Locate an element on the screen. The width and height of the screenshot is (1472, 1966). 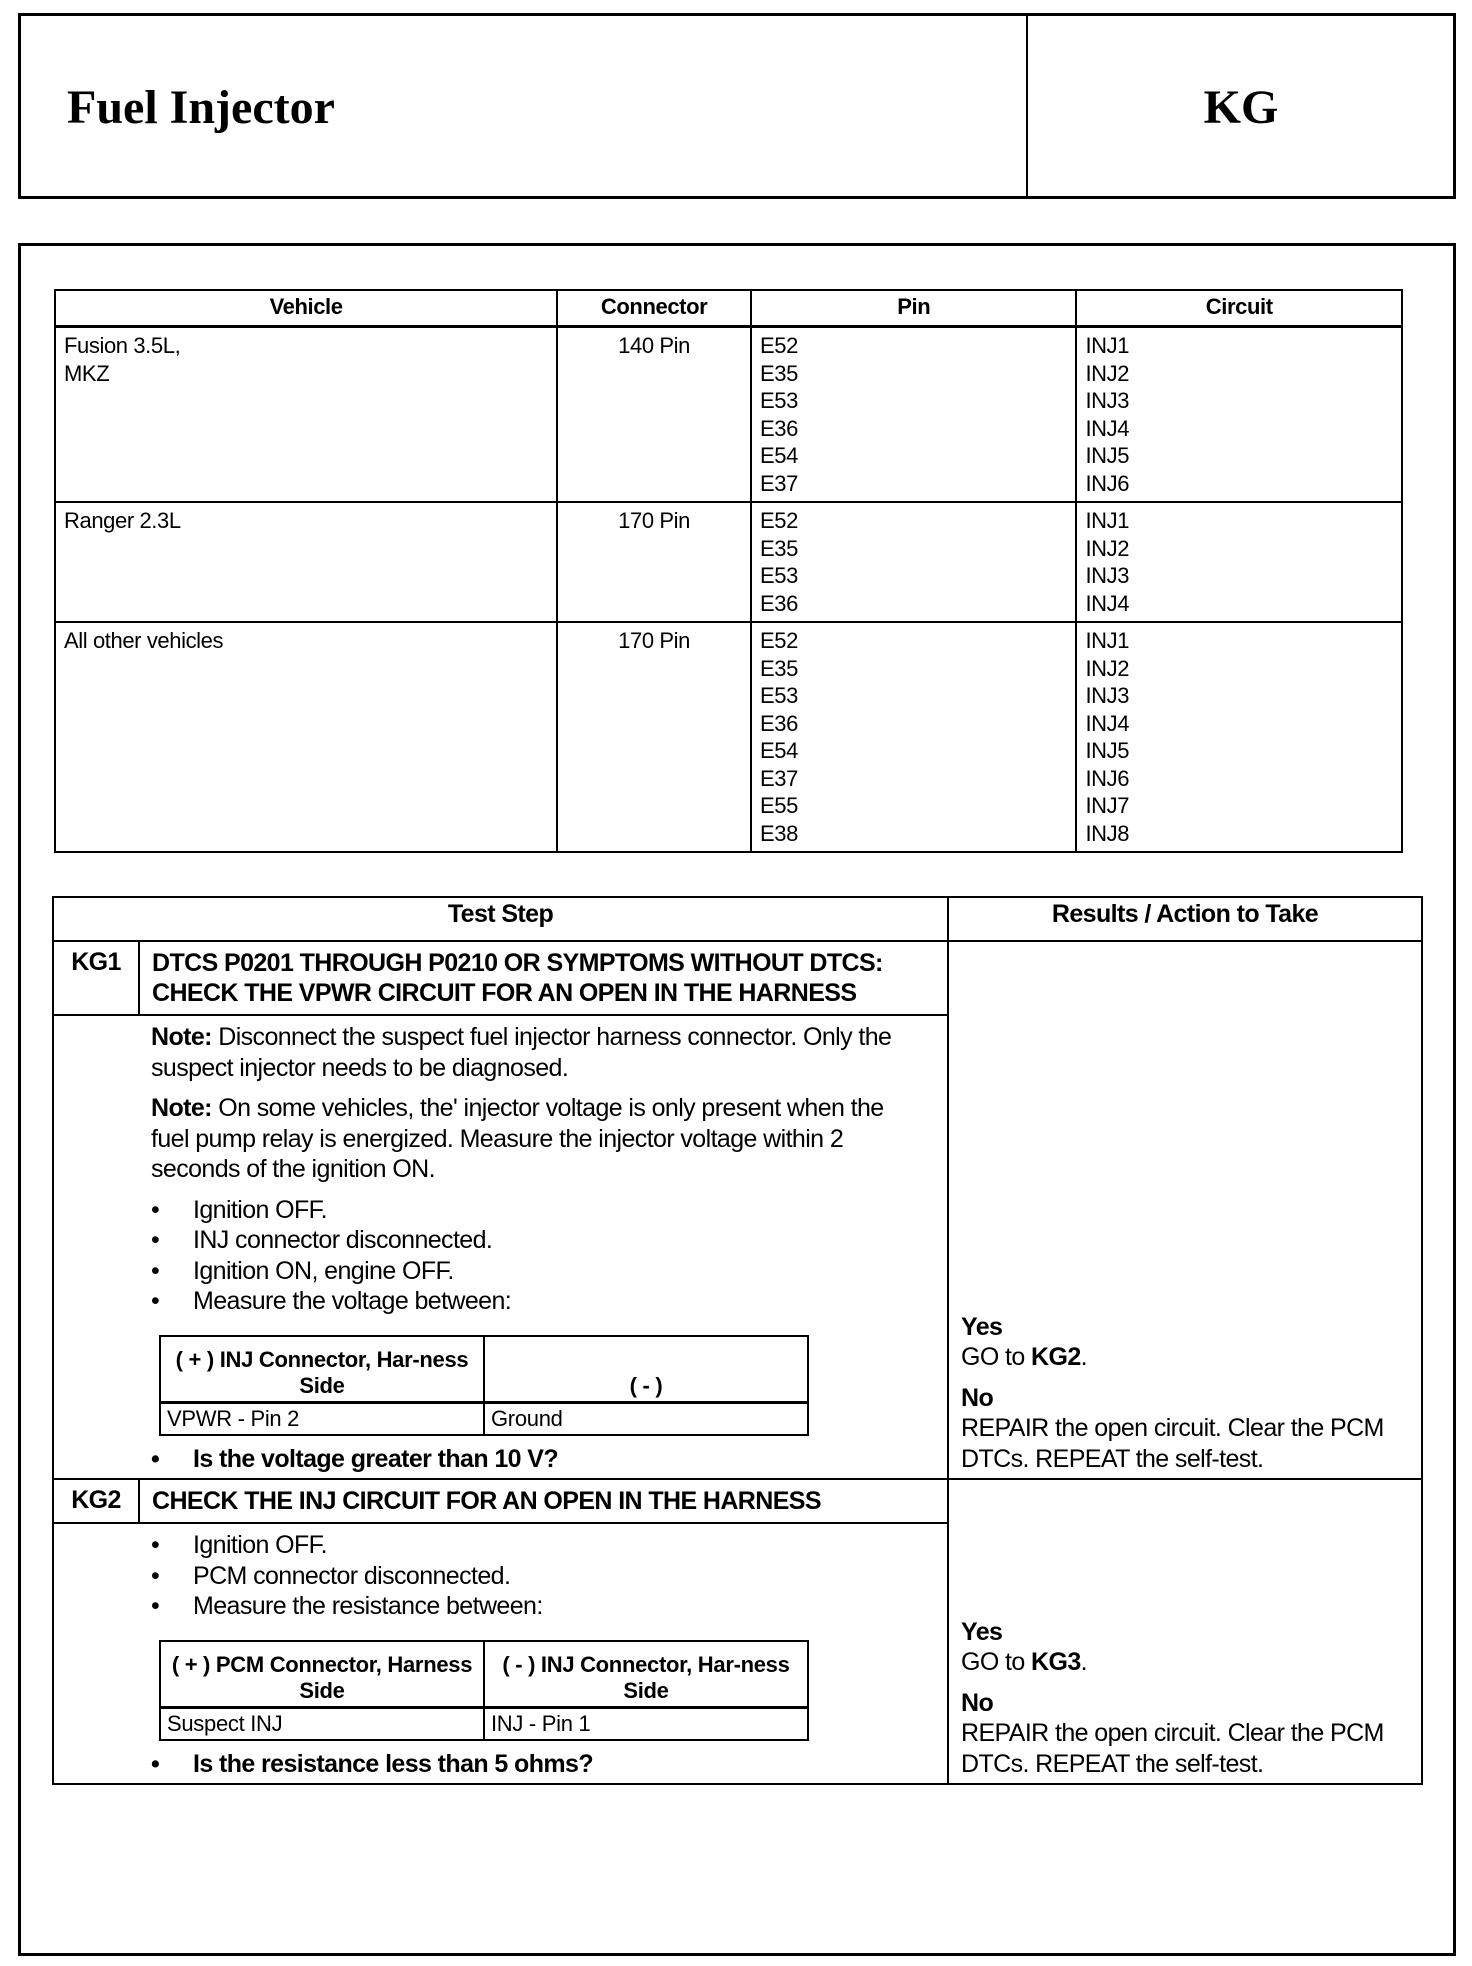
section-code: KG is located at coordinates (1241, 107).